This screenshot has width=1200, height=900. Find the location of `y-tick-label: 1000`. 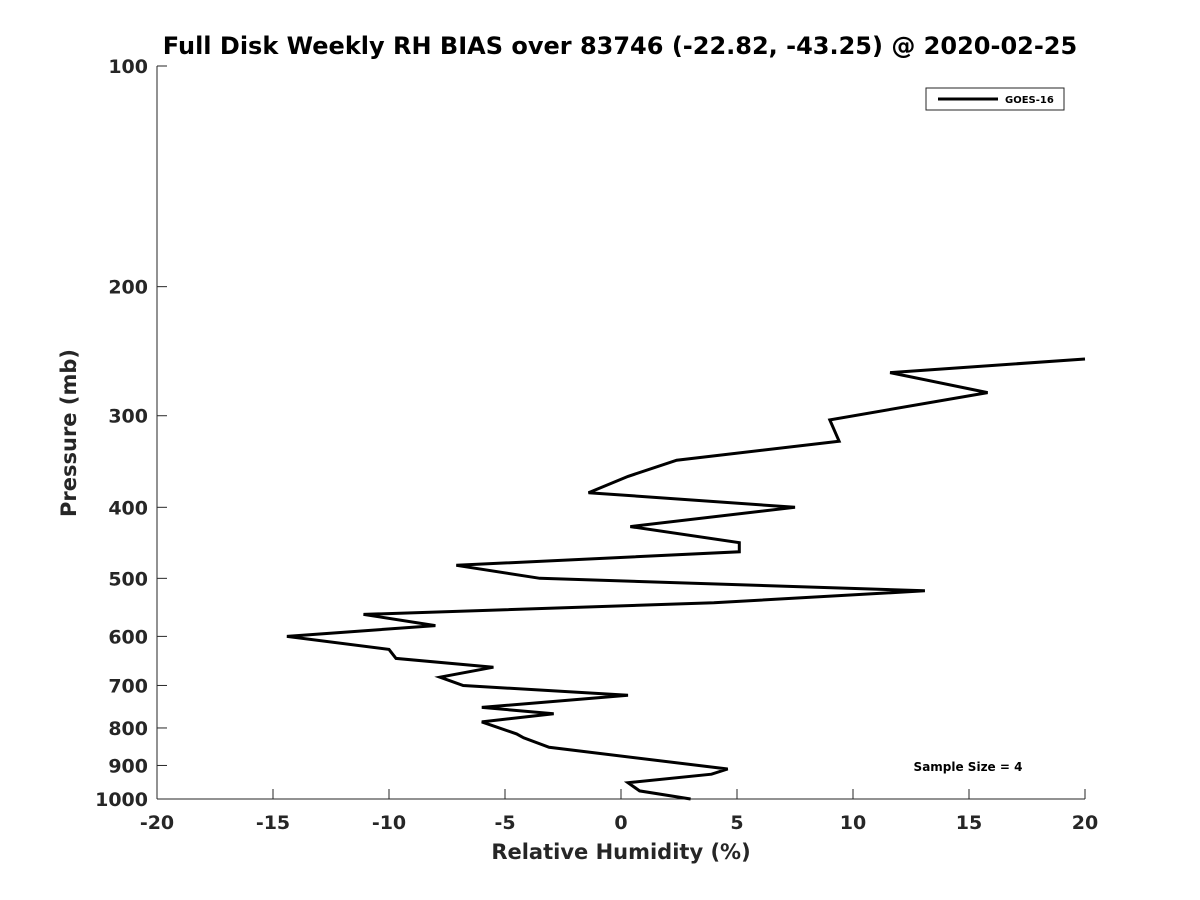

y-tick-label: 1000 is located at coordinates (121, 800).